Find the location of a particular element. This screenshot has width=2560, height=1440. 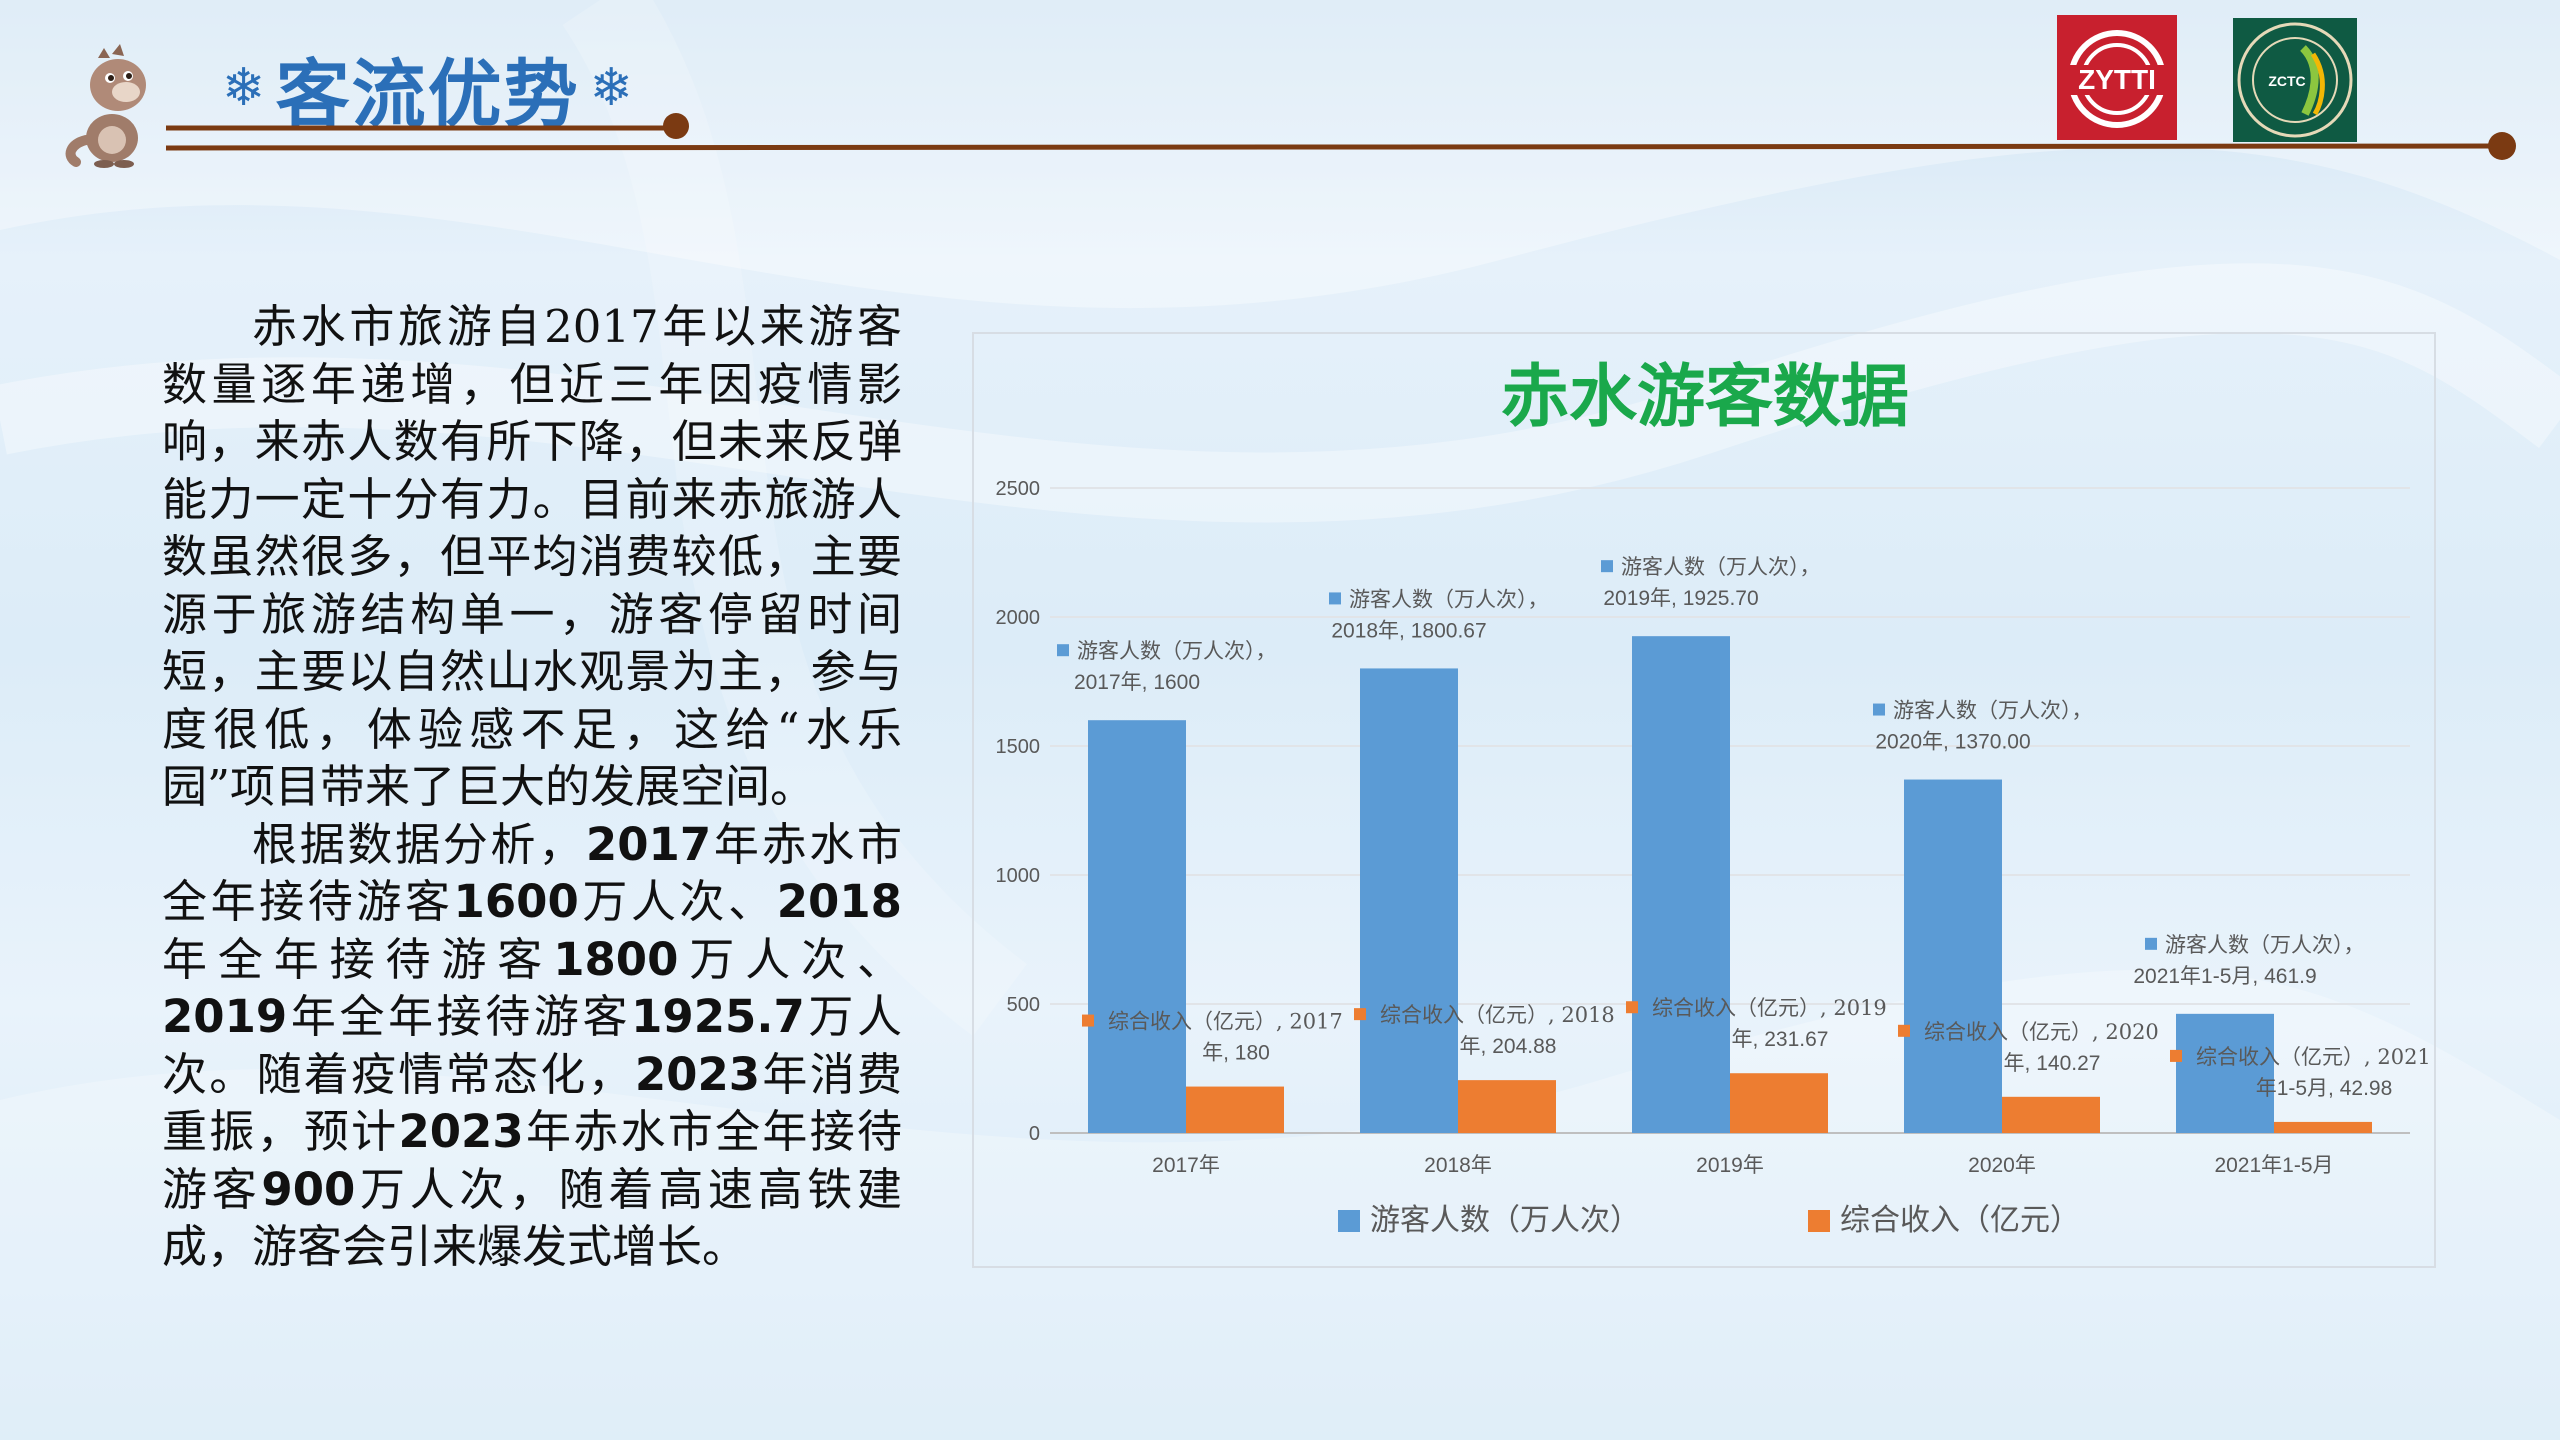

mascot-dinosaur-icon is located at coordinates (105, 106).